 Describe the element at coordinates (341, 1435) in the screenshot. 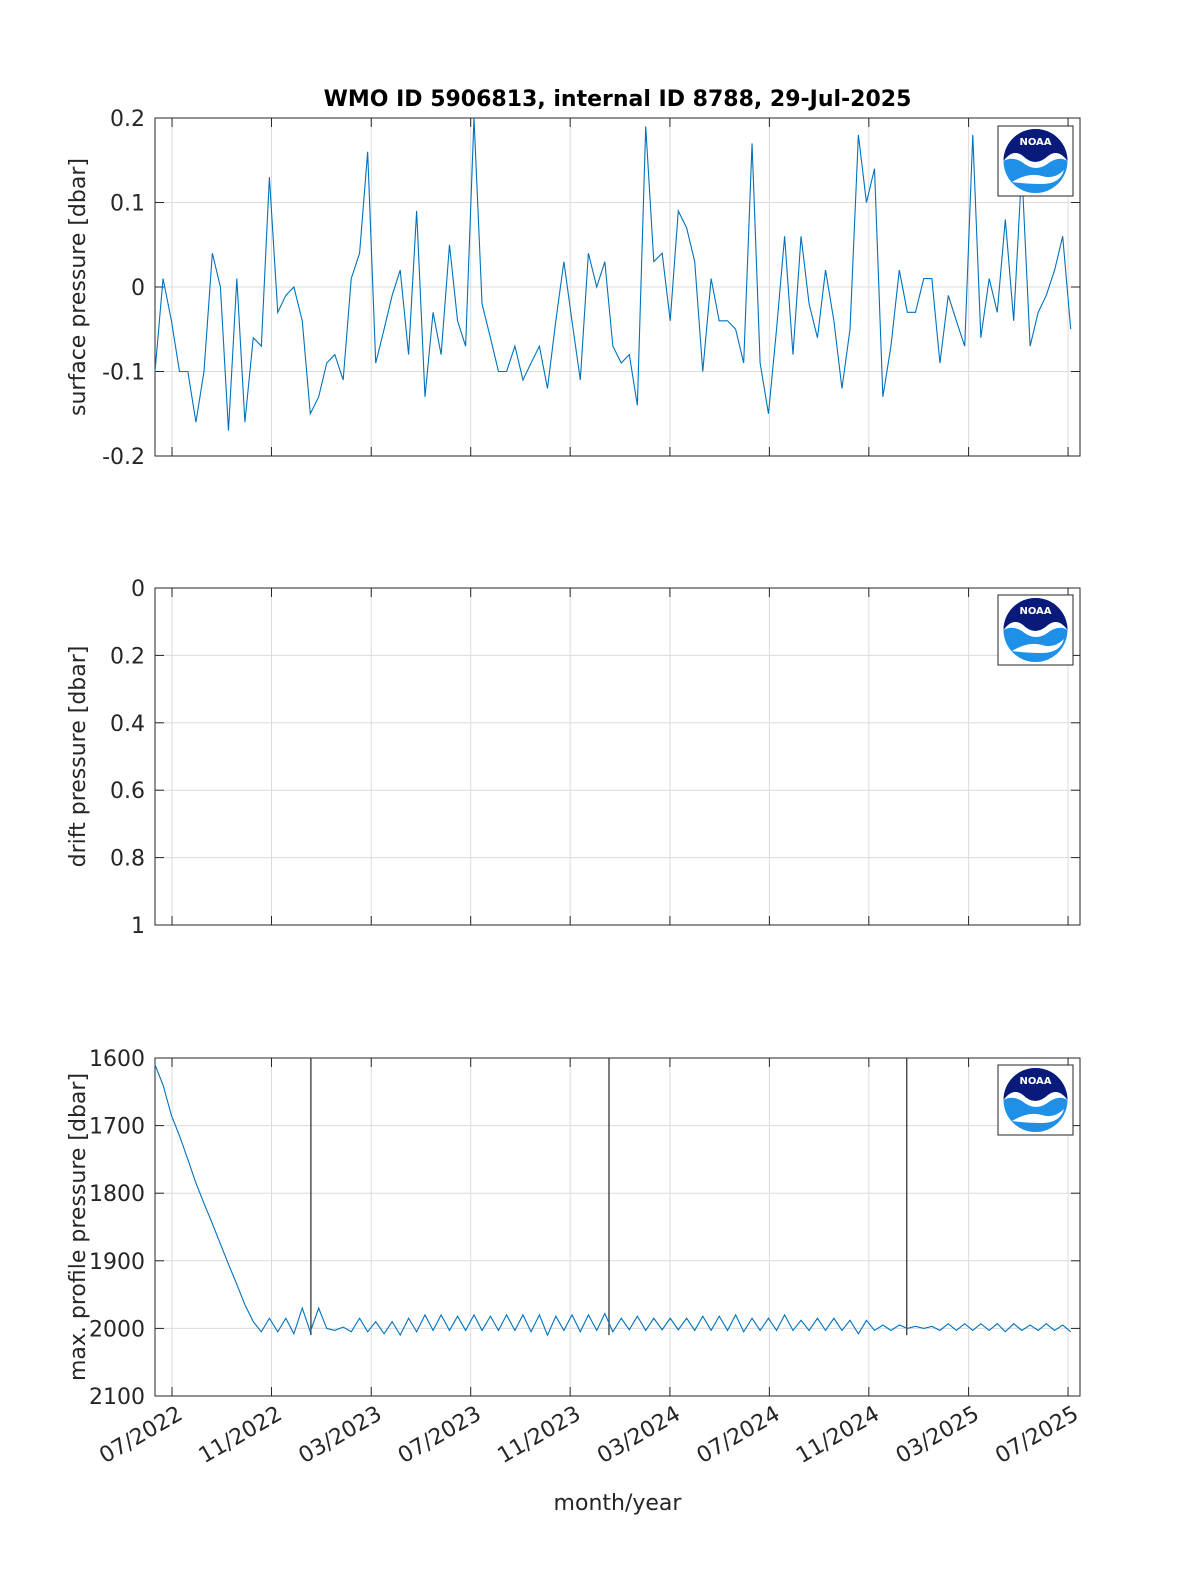

I see `x-tick-label: 03/2023` at that location.